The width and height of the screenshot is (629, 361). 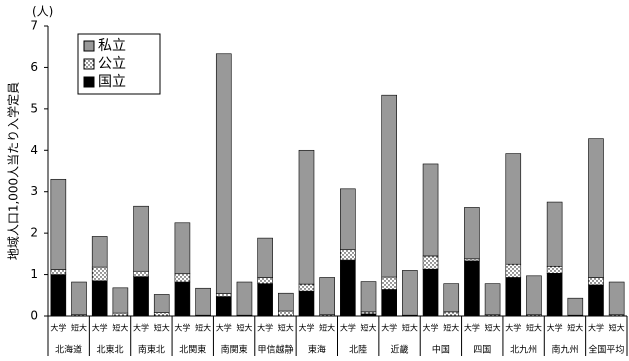 What do you see at coordinates (482, 350) in the screenshot?
I see `group-label: 四国` at bounding box center [482, 350].